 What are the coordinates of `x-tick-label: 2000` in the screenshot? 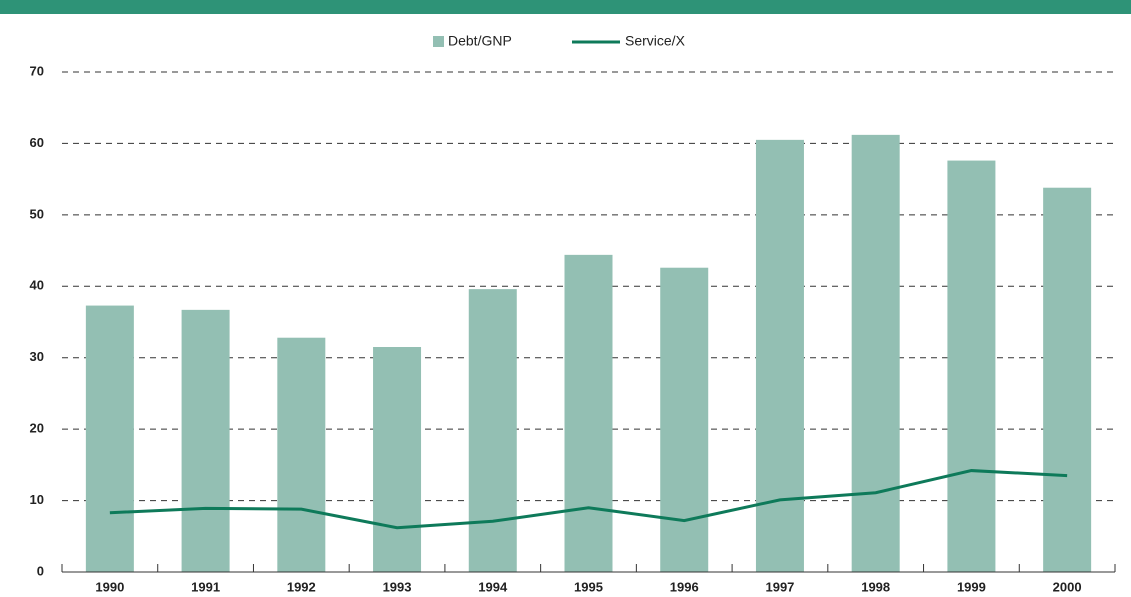 It's located at (1067, 586).